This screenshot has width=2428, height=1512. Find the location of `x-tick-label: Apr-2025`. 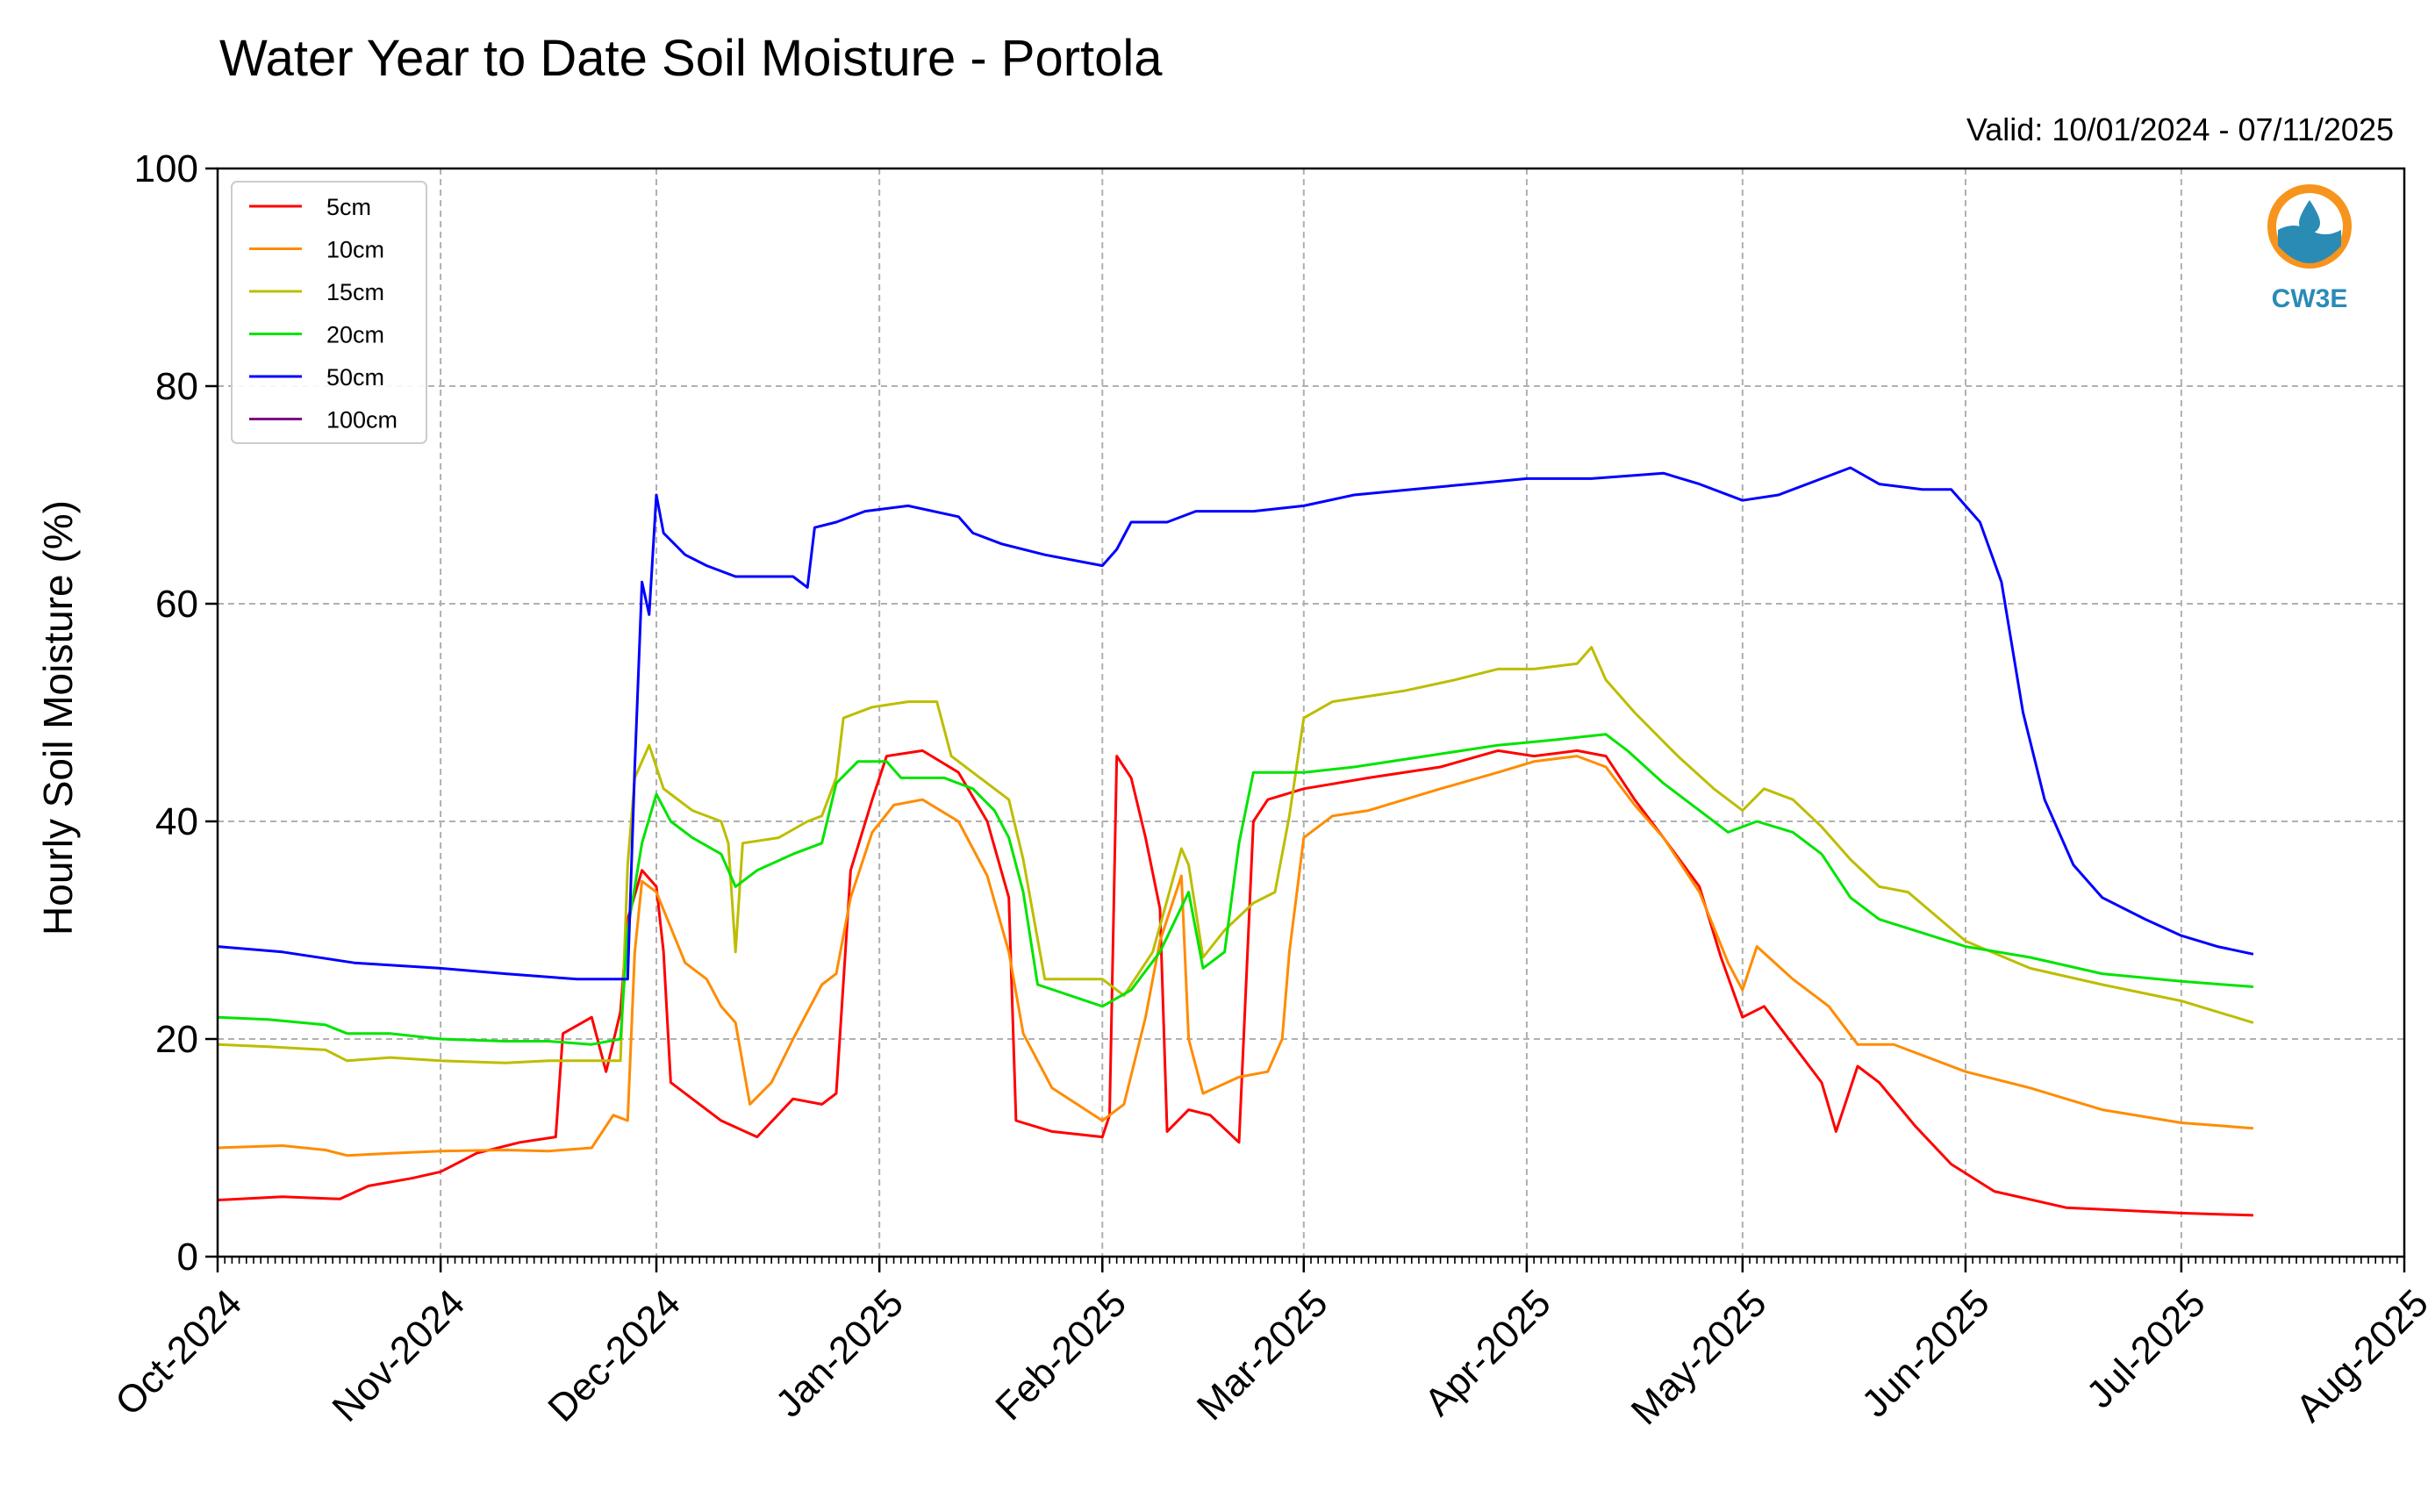

x-tick-label: Apr-2025 is located at coordinates (1488, 1352).